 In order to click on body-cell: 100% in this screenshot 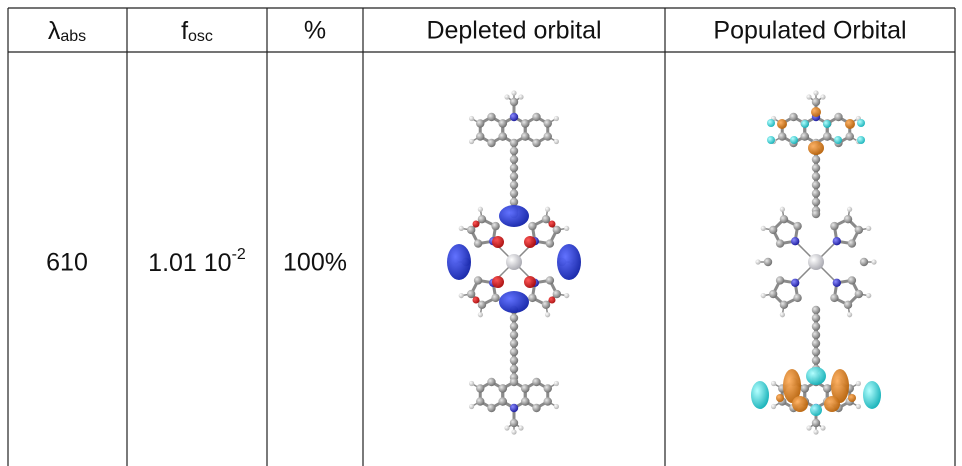, I will do `click(315, 263)`.